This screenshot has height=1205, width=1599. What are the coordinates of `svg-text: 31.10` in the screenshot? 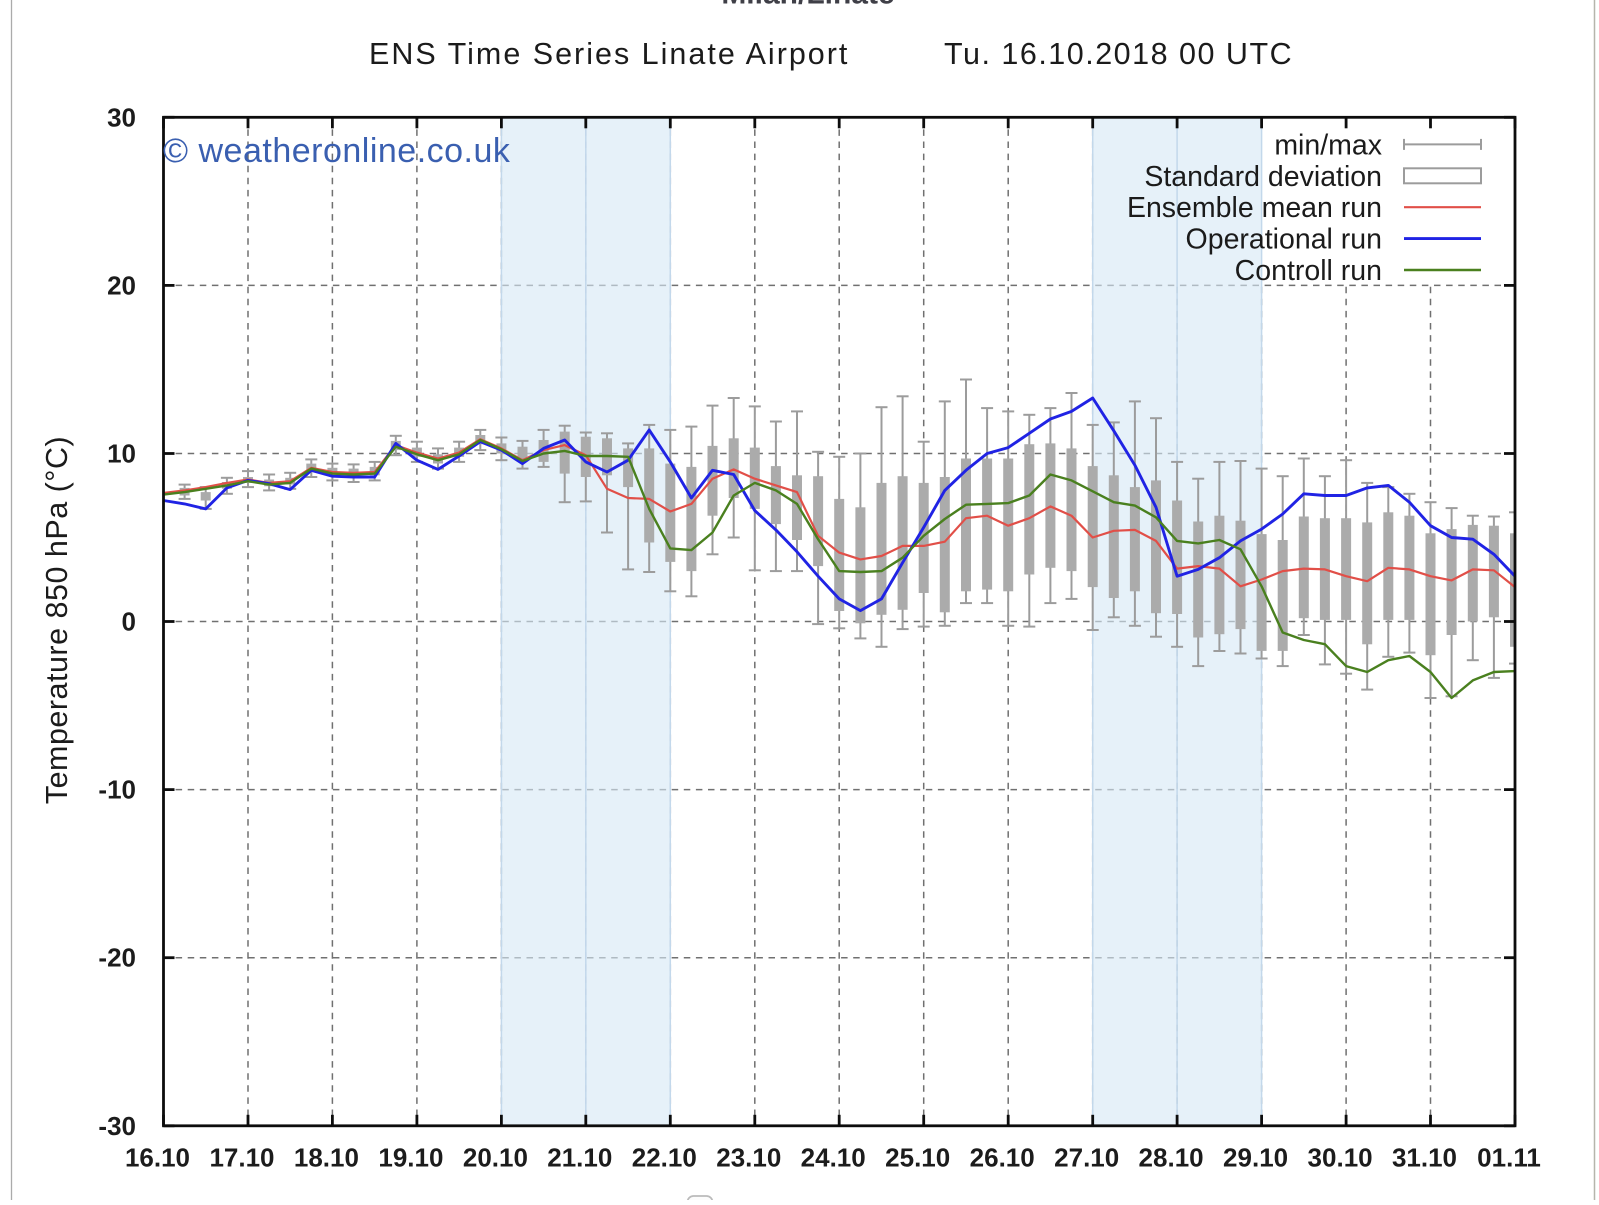 It's located at (1424, 1158).